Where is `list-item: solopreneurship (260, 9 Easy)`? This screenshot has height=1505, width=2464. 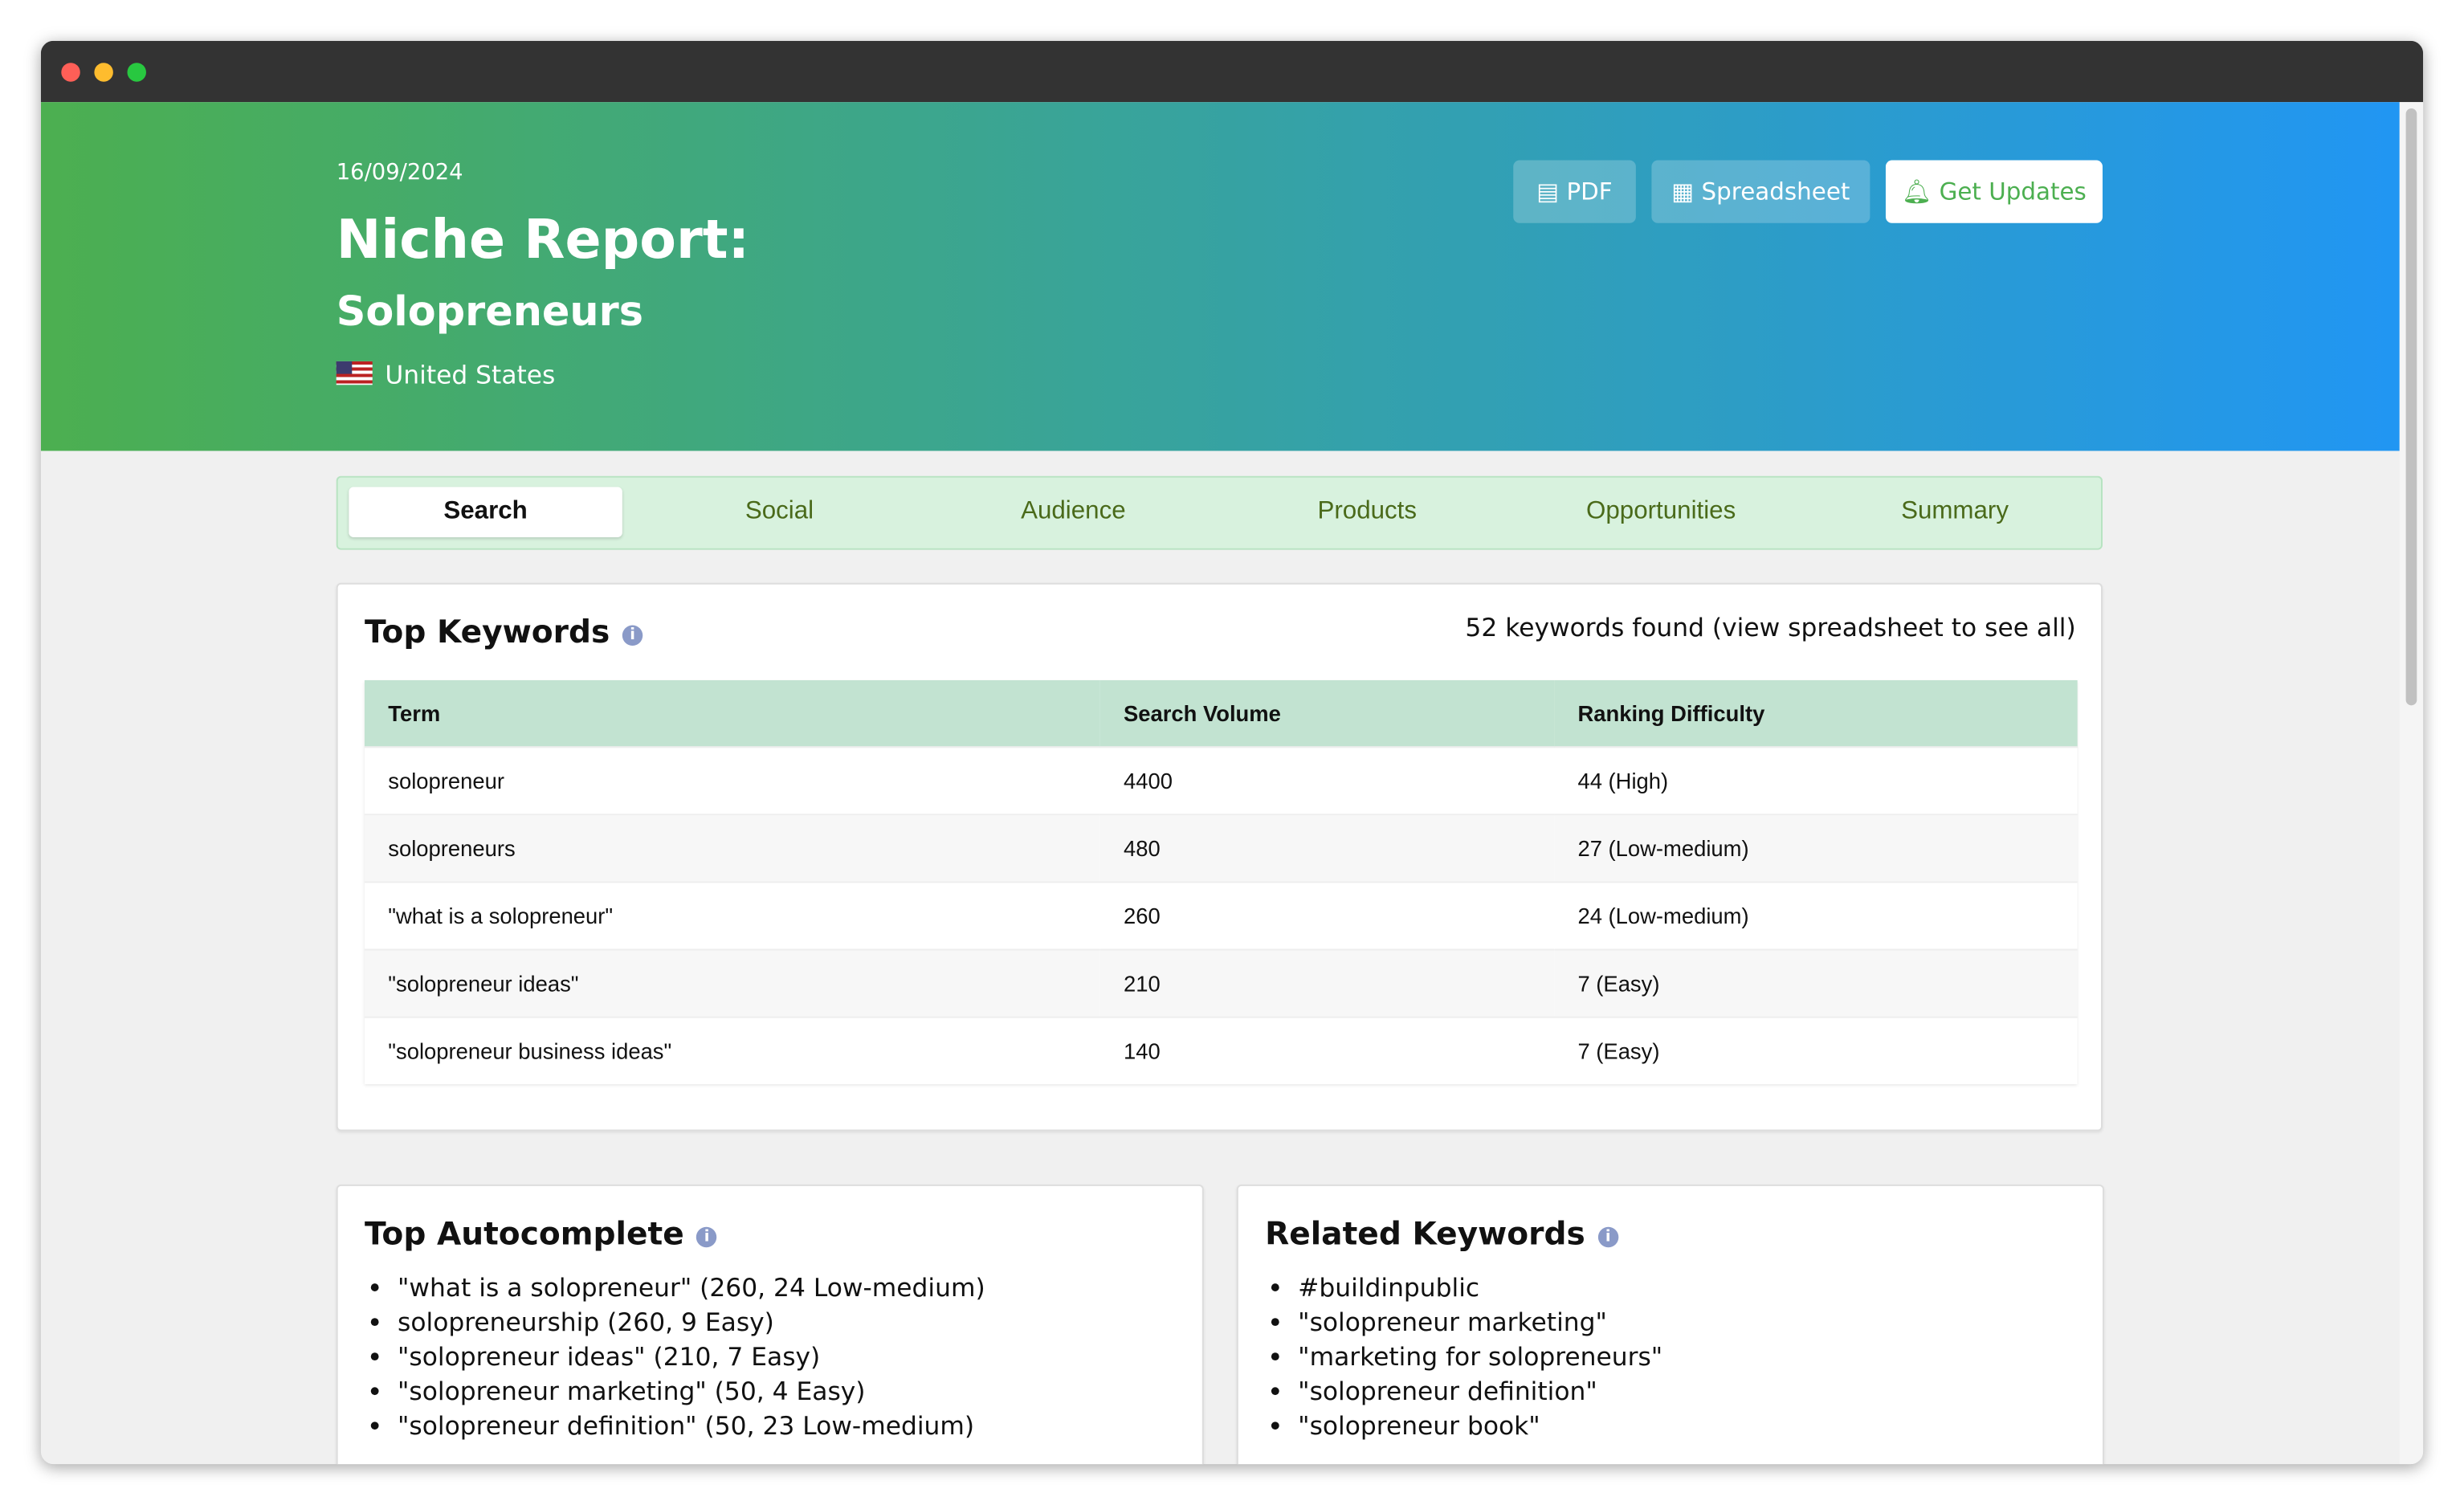 list-item: solopreneurship (260, 9 Easy) is located at coordinates (691, 1323).